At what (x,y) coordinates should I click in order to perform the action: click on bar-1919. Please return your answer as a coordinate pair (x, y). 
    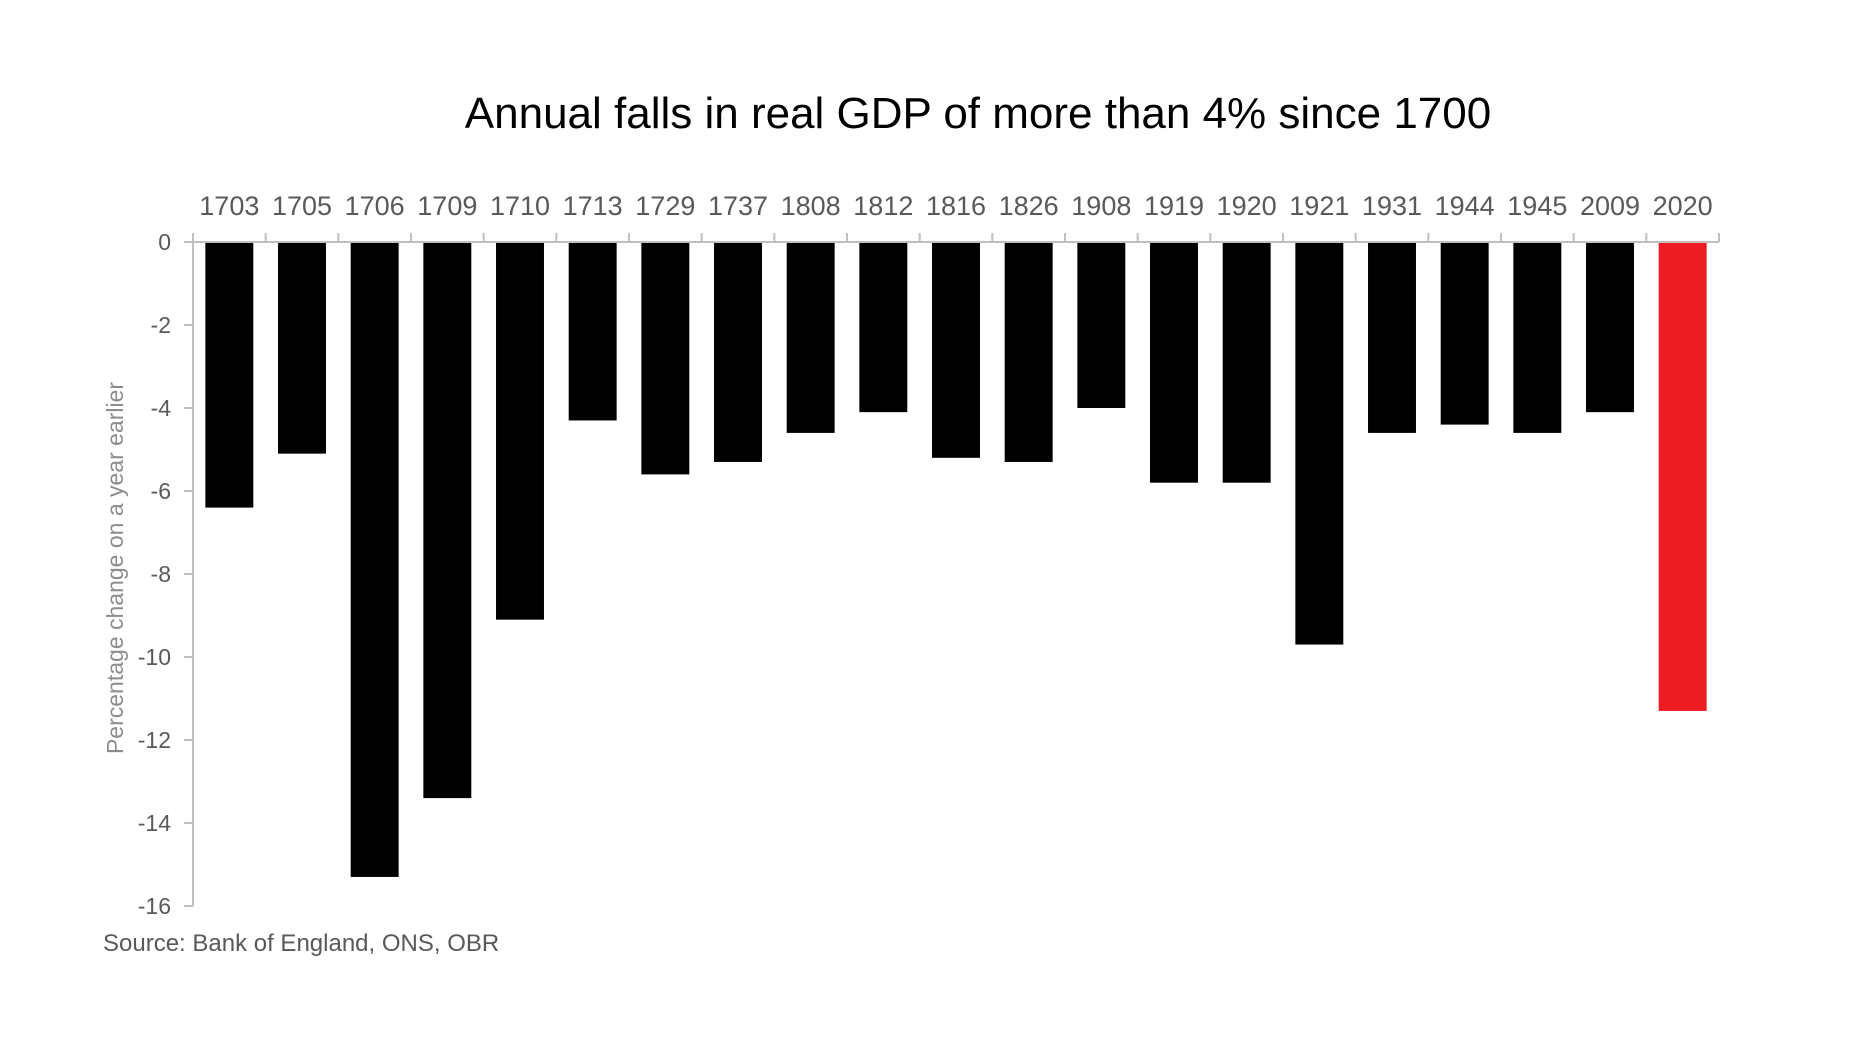
    Looking at the image, I should click on (1174, 362).